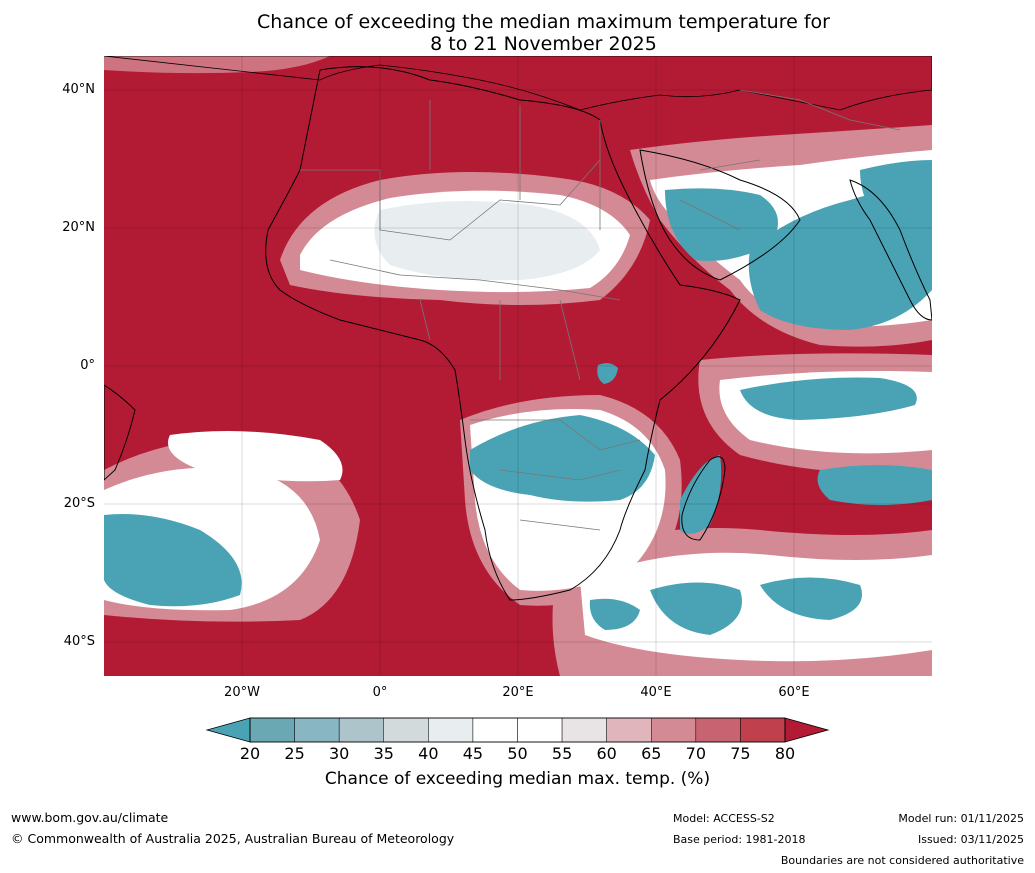 Image resolution: width=1035 pixels, height=873 pixels. Describe the element at coordinates (961, 818) in the screenshot. I see `footer-model-run: Model run: 01/11/2025` at that location.